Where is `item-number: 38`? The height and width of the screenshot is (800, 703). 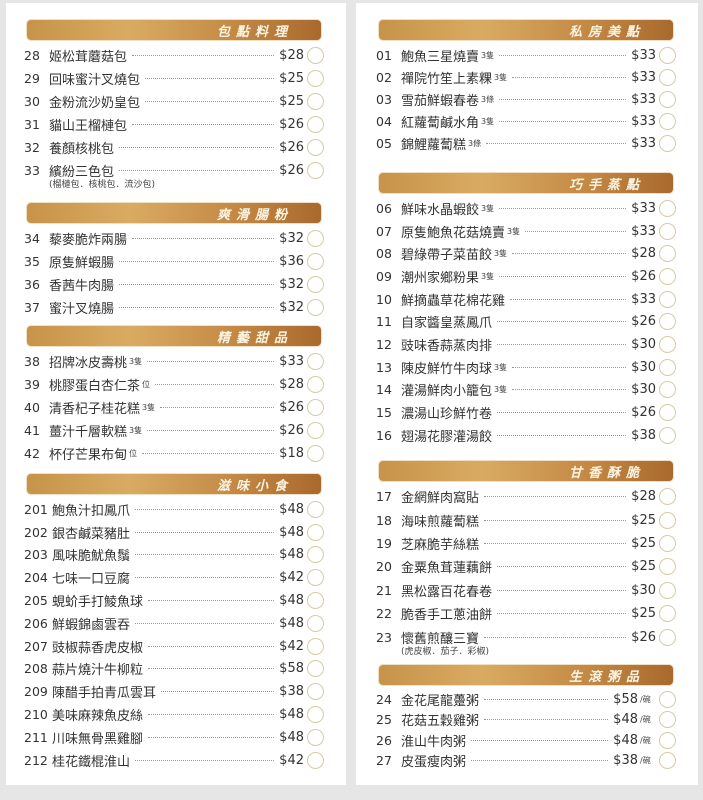
item-number: 38 is located at coordinates (32, 361).